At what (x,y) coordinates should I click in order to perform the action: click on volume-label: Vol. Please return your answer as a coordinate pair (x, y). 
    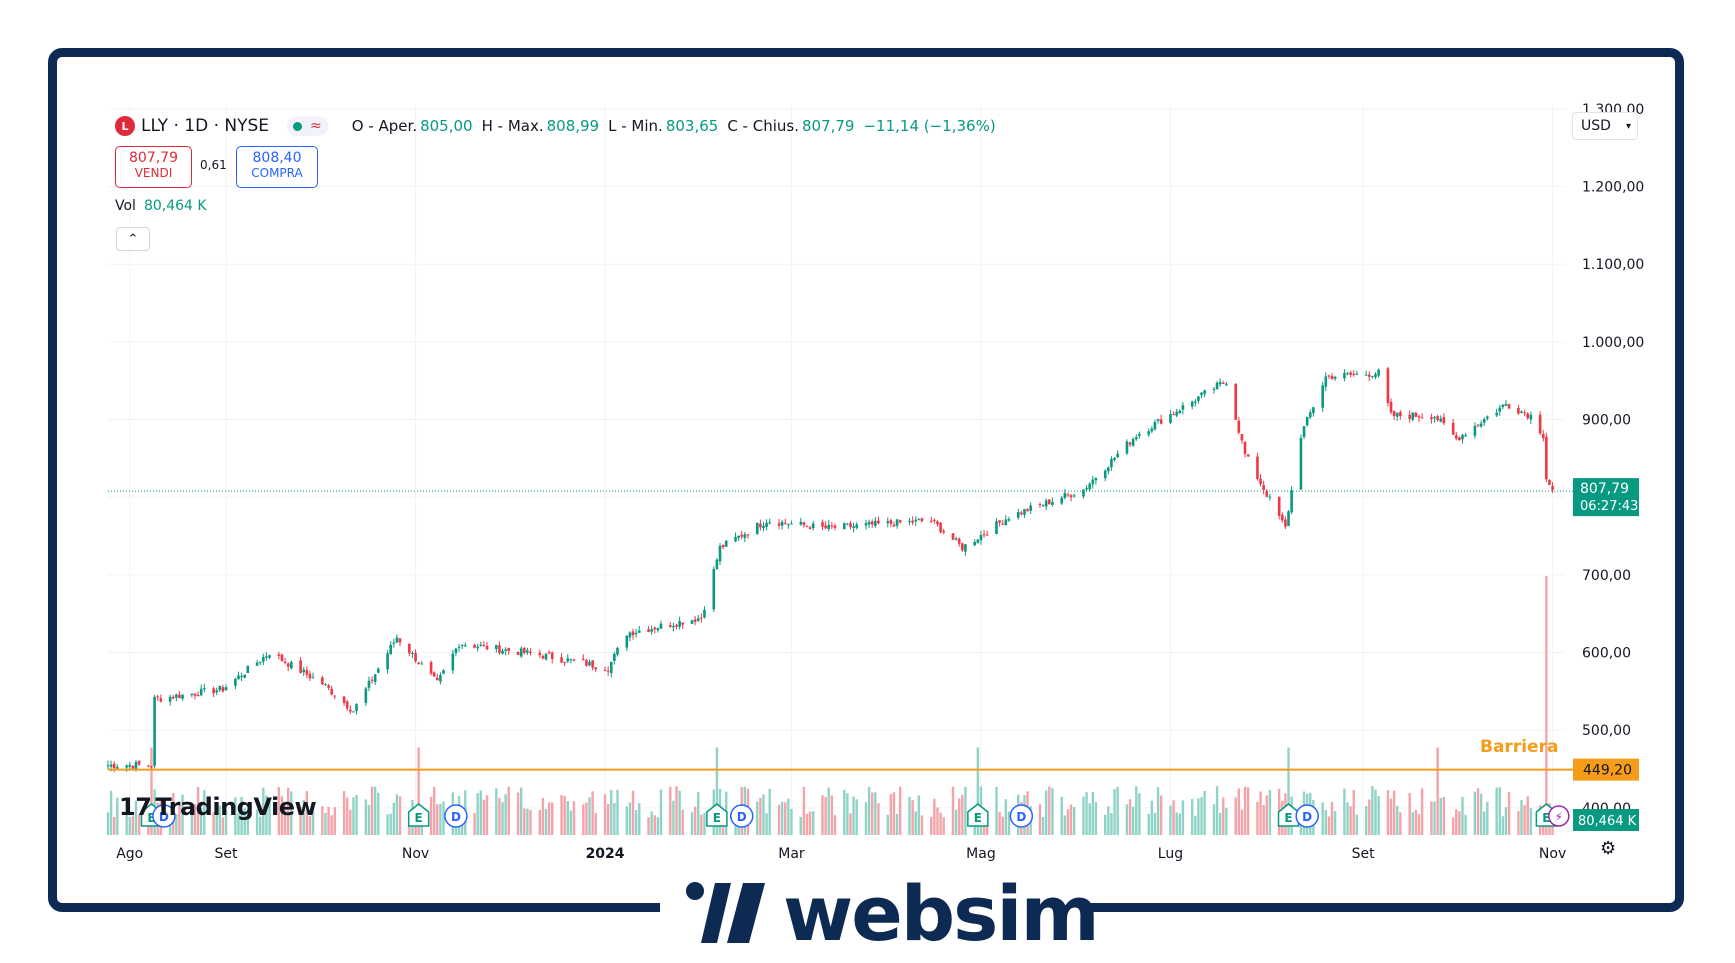
    Looking at the image, I should click on (125, 206).